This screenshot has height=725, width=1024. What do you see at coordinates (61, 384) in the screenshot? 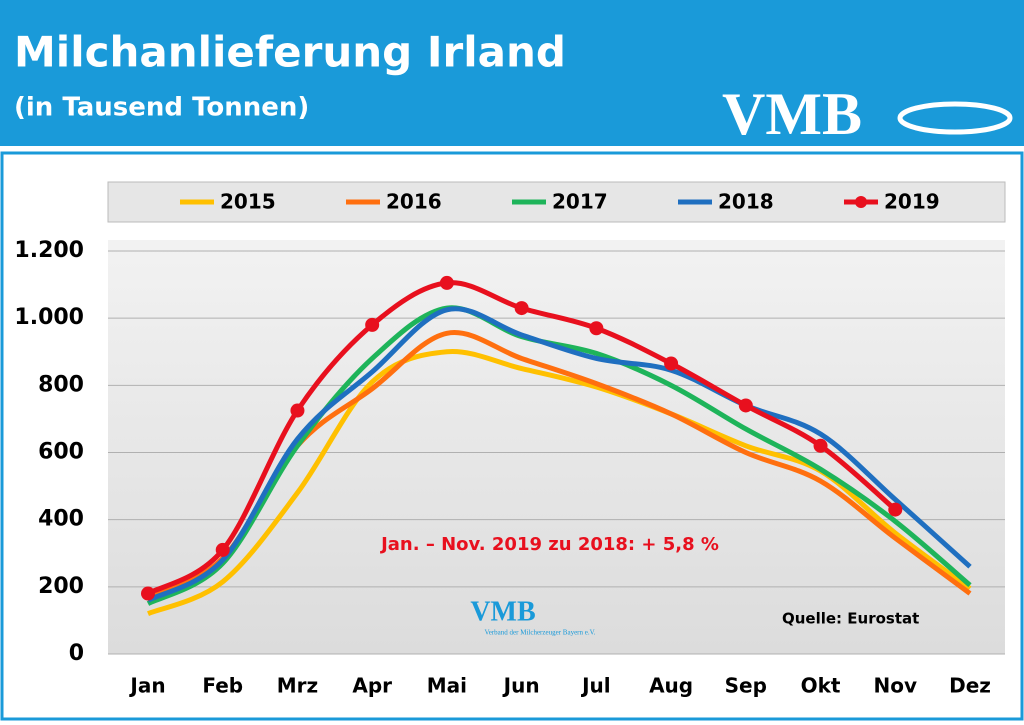
I see `y-tick-label: 800` at bounding box center [61, 384].